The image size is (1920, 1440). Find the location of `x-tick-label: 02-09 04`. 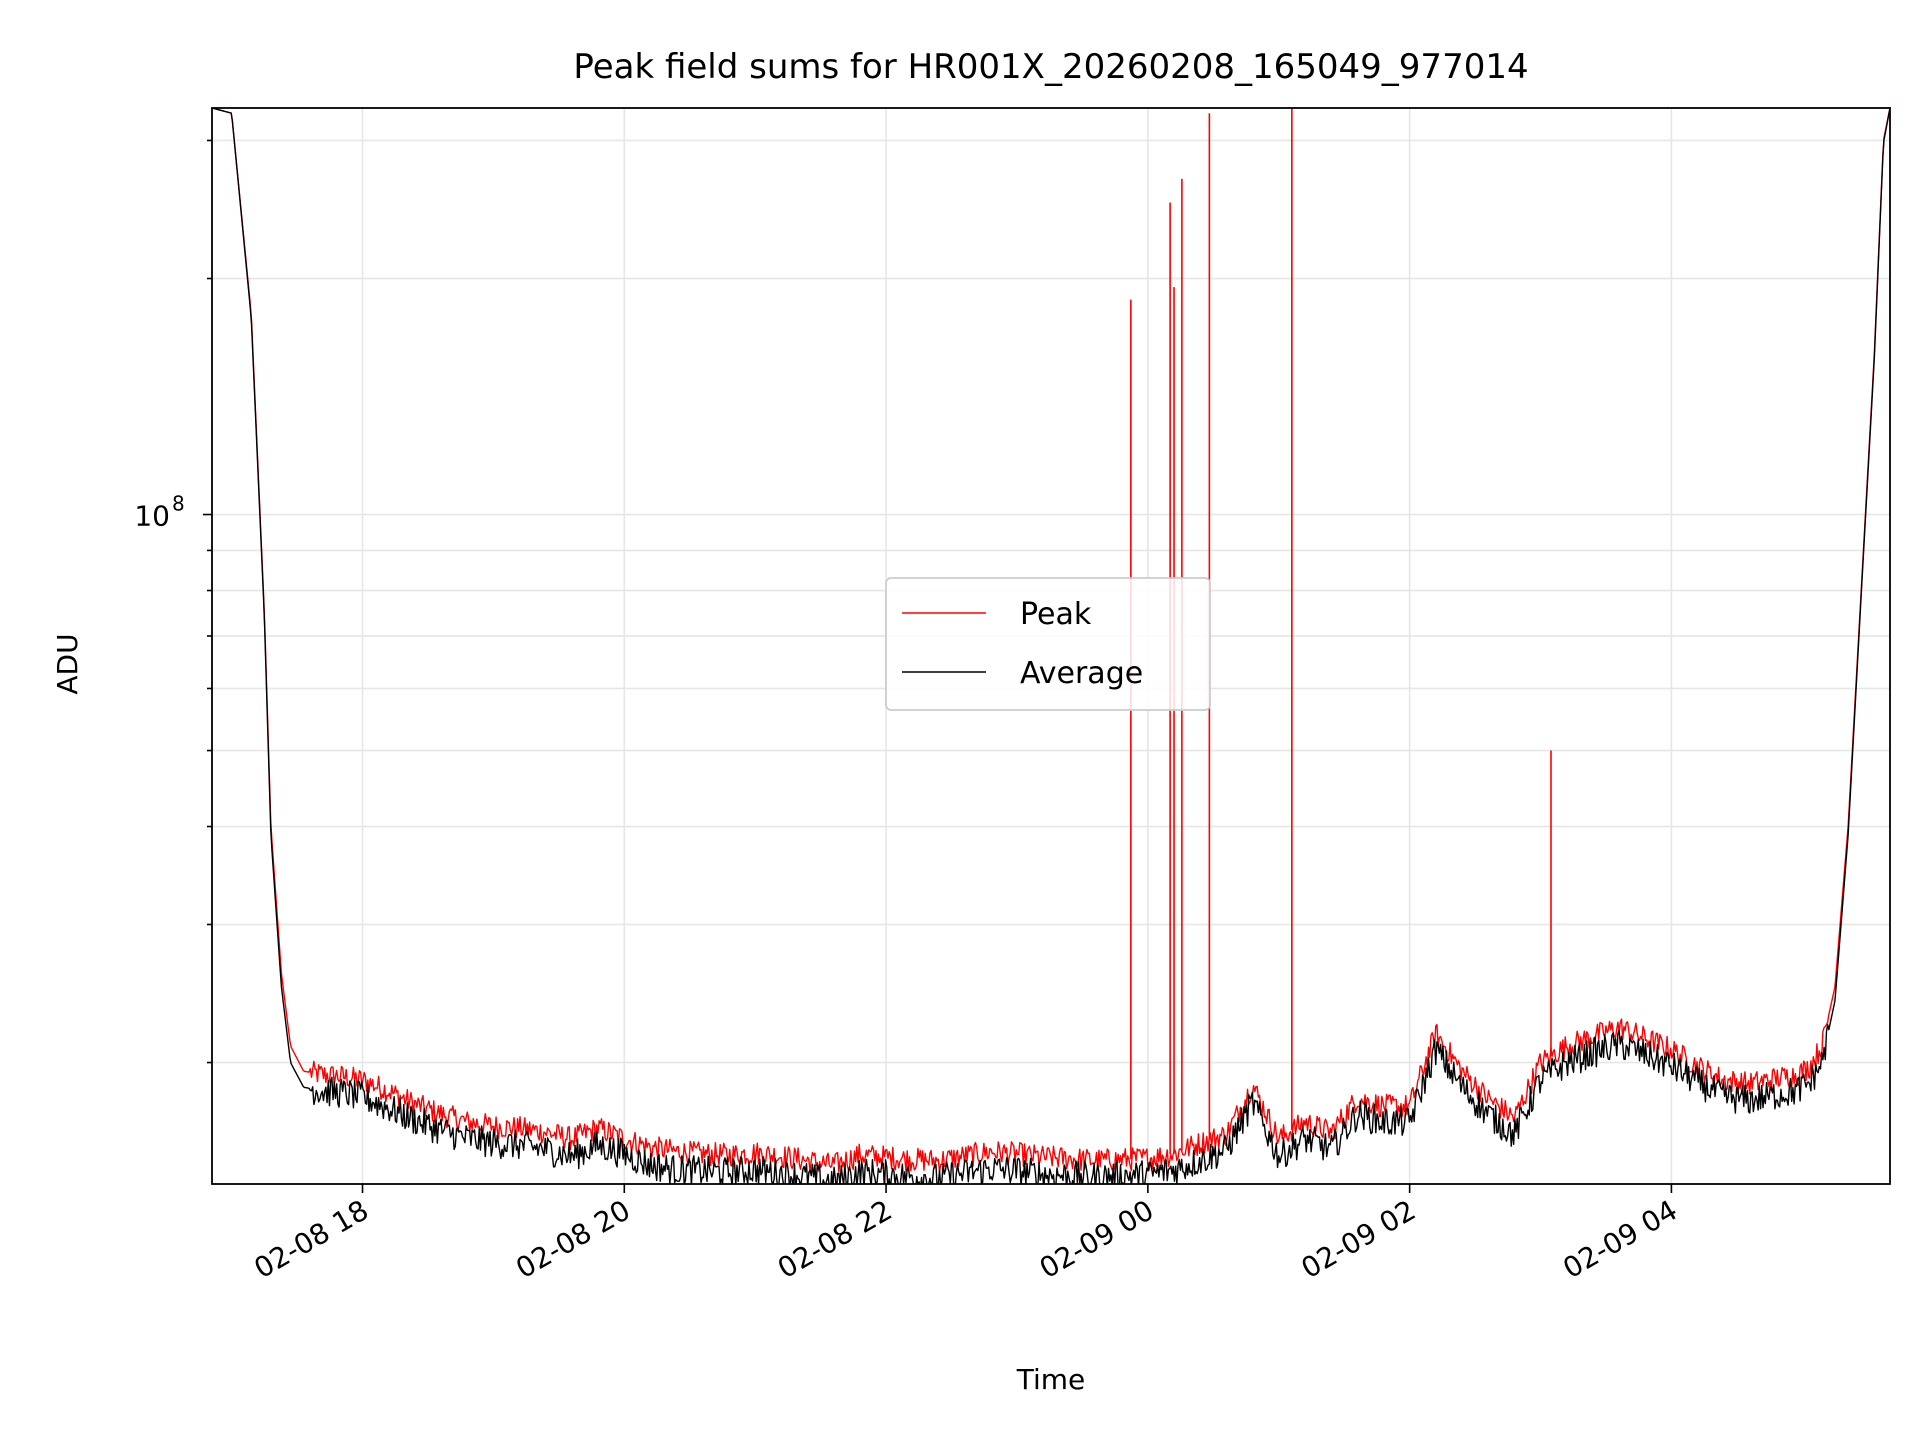

x-tick-label: 02-09 04 is located at coordinates (1620, 1239).